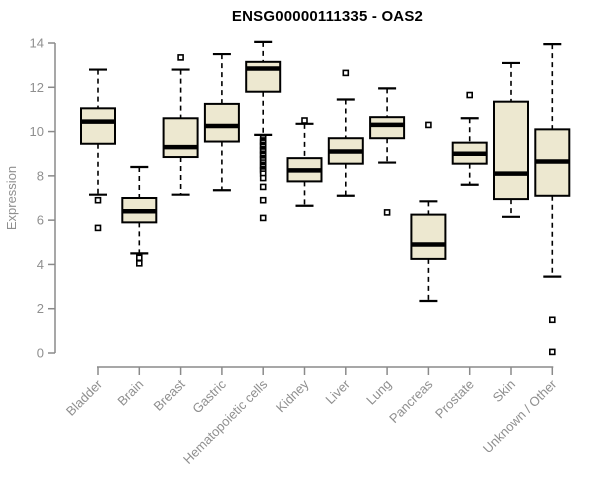 The width and height of the screenshot is (600, 500). Describe the element at coordinates (378, 392) in the screenshot. I see `x-category-label-lung: Lung` at that location.